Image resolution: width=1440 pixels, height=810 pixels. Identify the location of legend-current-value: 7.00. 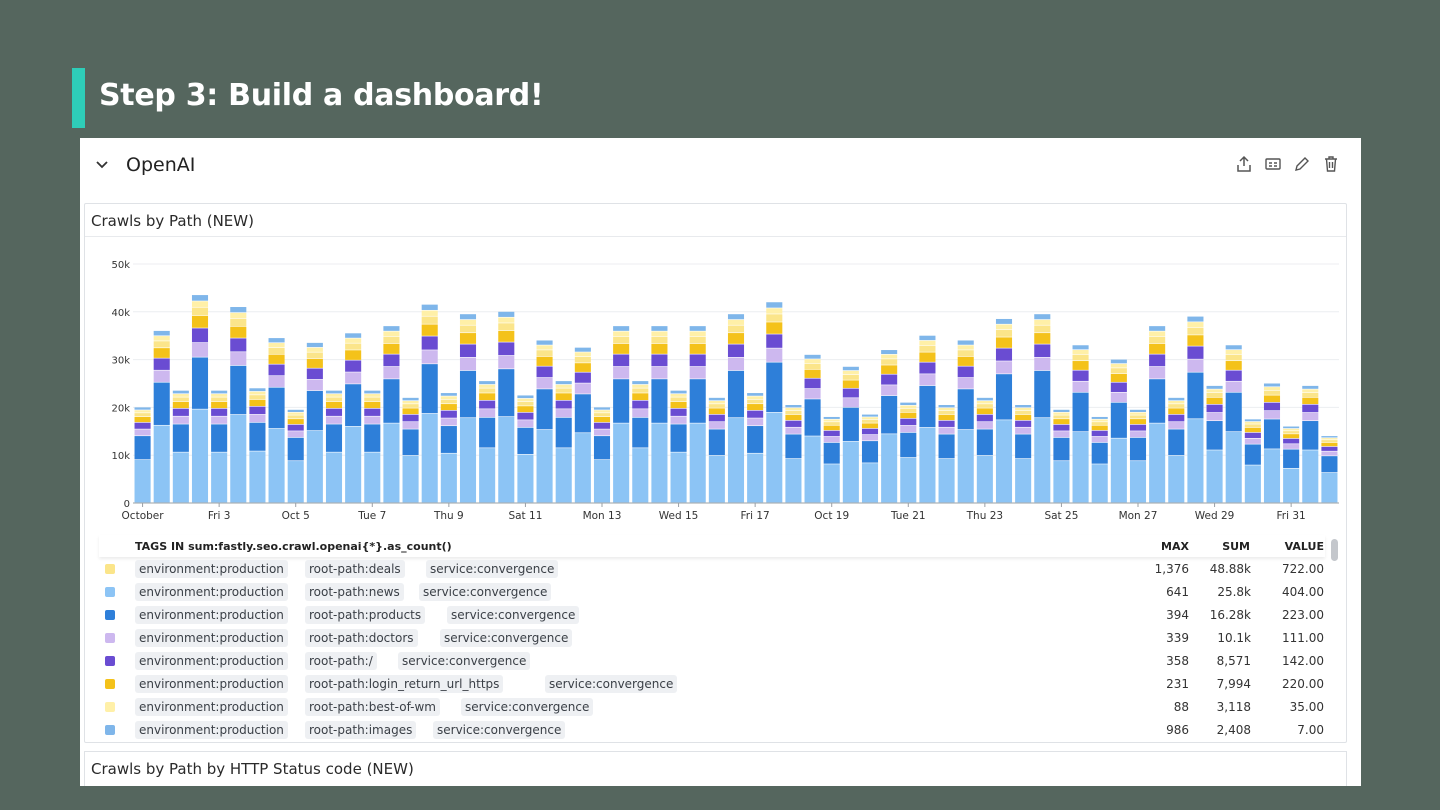
(1310, 730).